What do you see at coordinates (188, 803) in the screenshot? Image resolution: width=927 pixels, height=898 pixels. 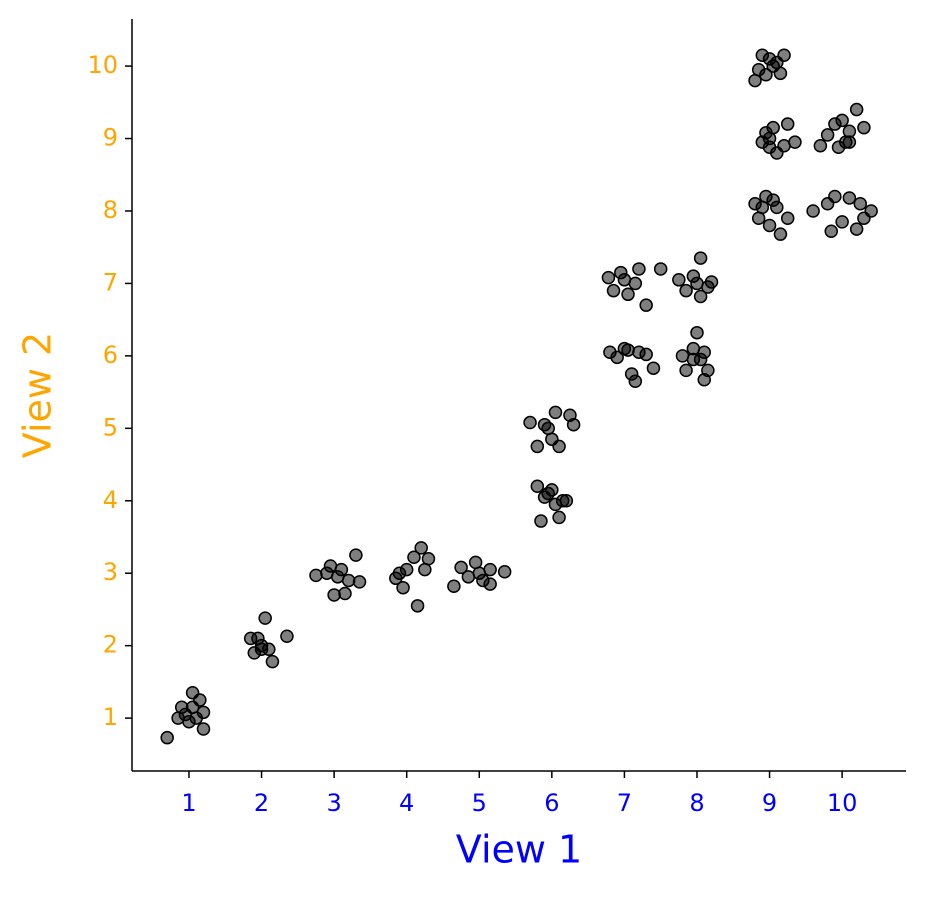 I see `x-tick-label: 1` at bounding box center [188, 803].